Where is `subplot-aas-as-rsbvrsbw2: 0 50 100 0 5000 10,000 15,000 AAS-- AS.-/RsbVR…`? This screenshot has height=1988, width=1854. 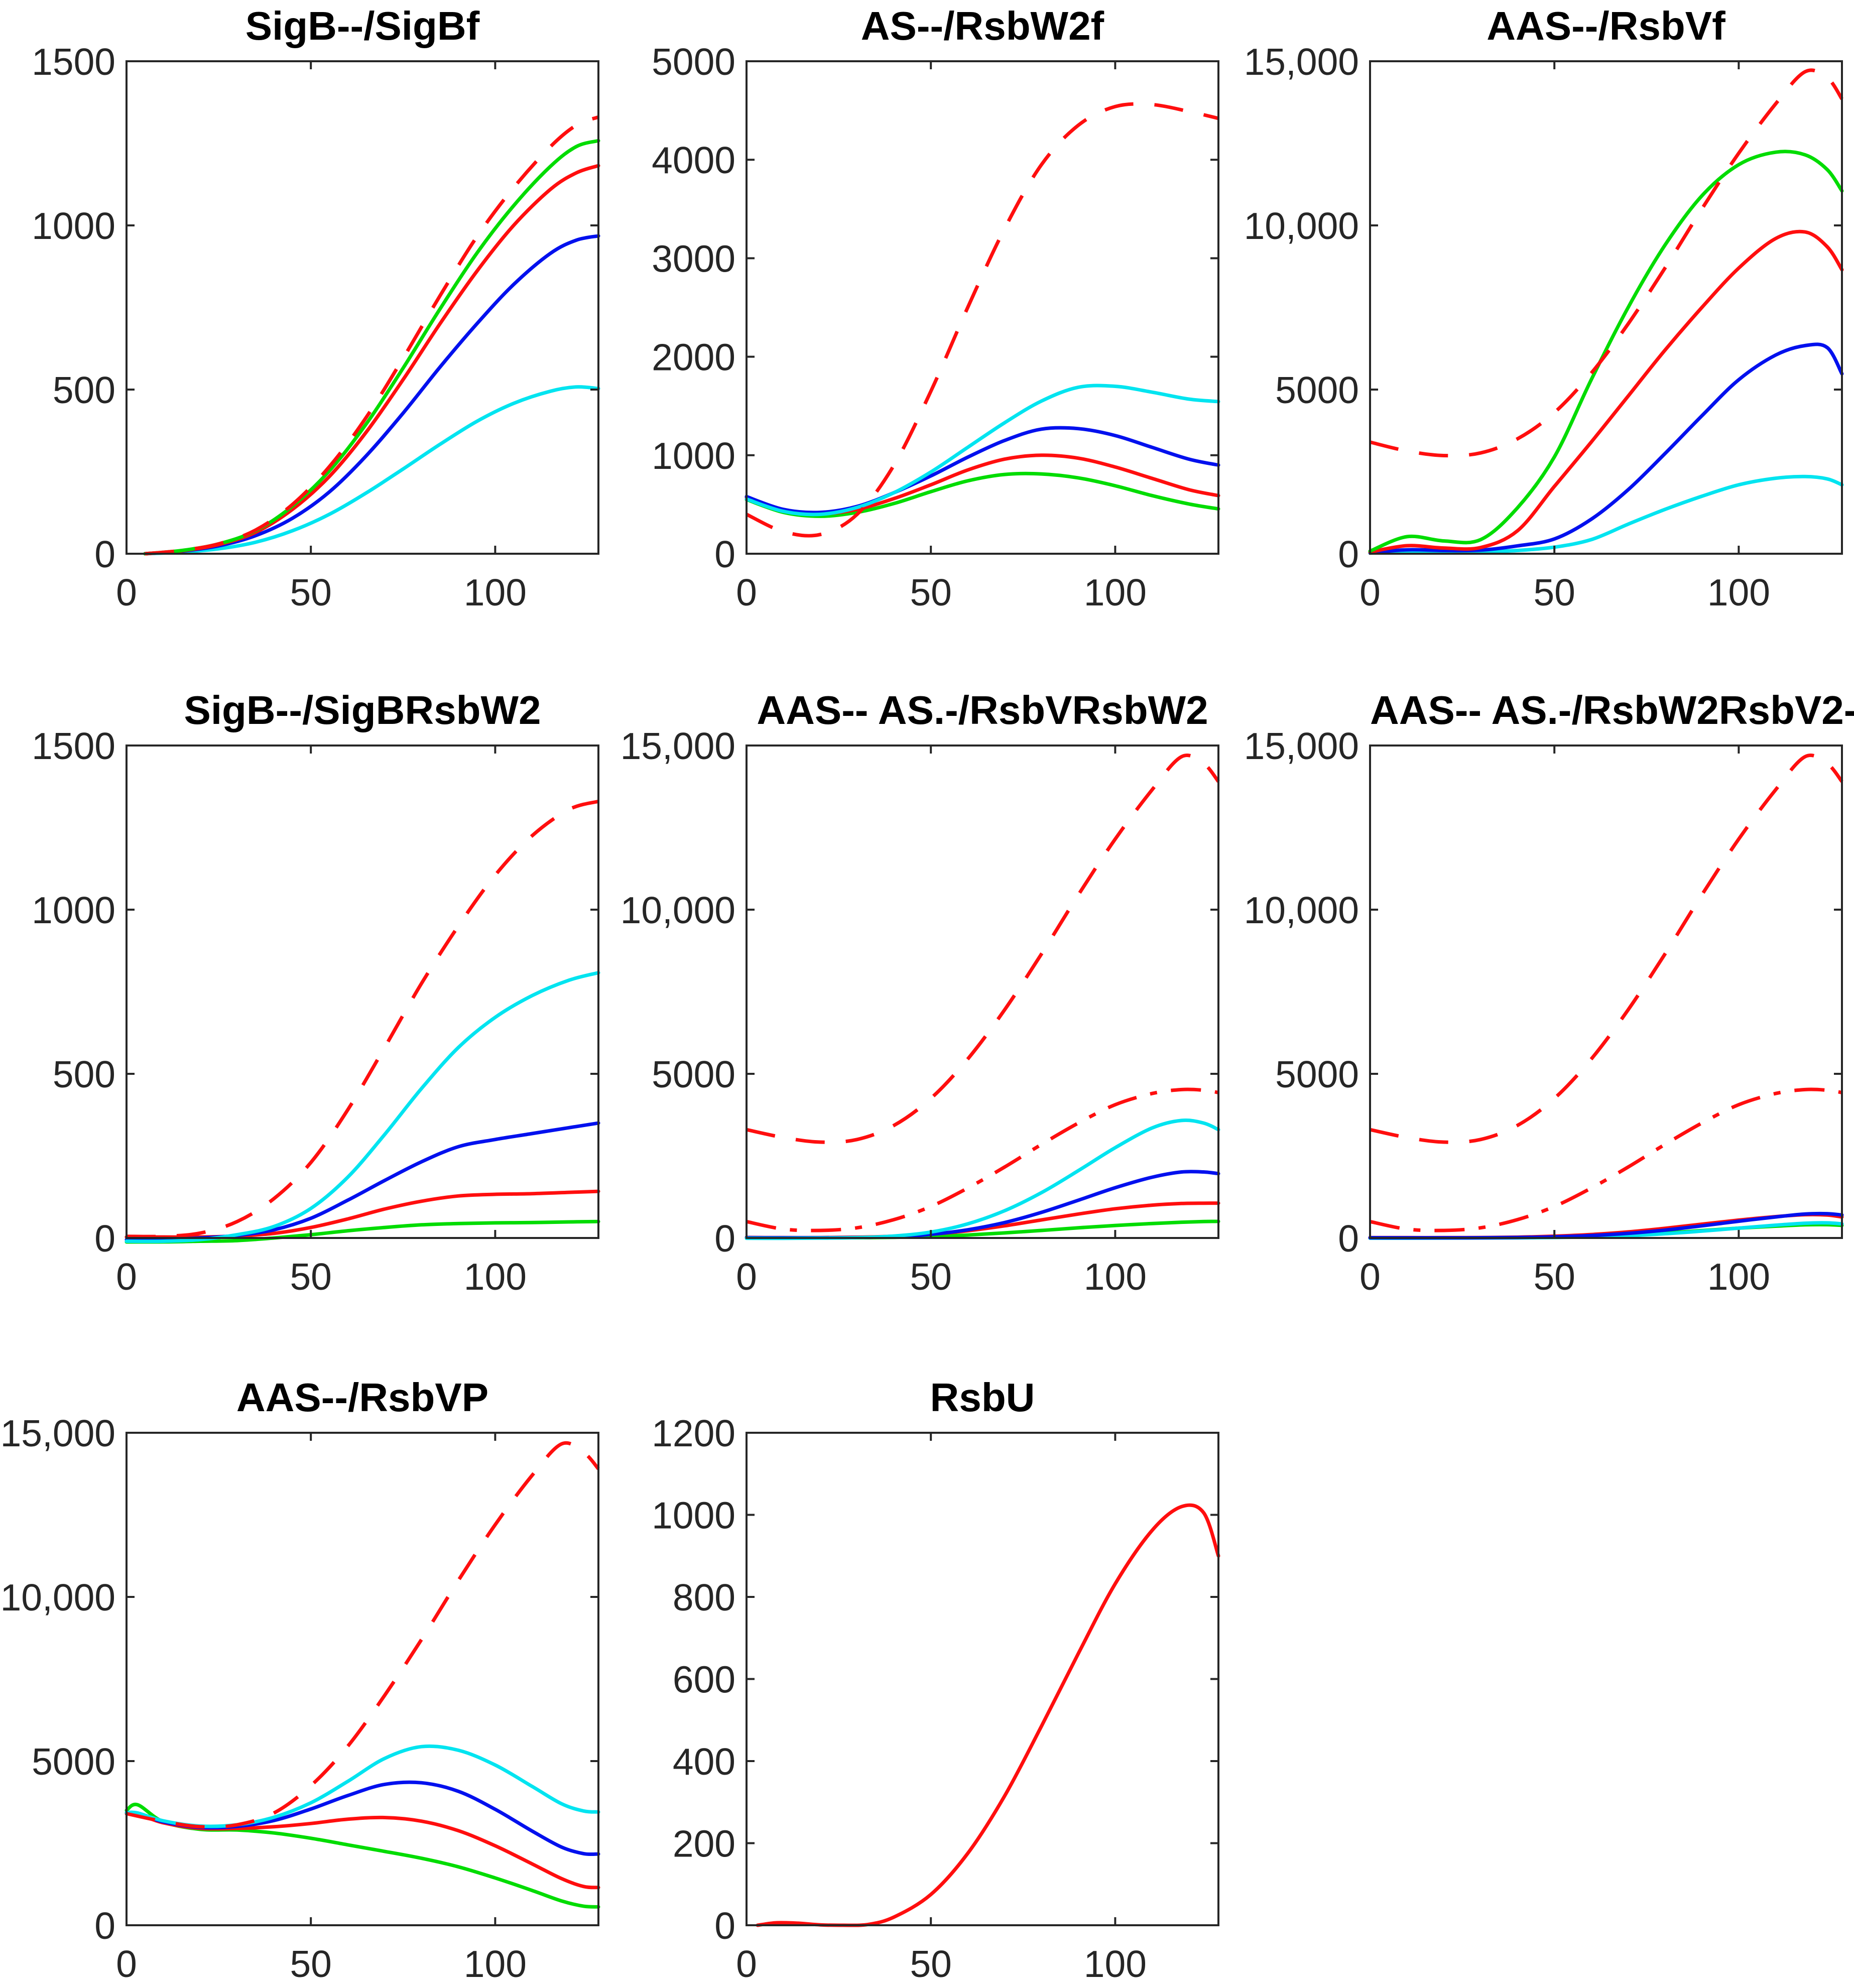 subplot-aas-as-rsbvrsbw2: 0 50 100 0 5000 10,000 15,000 AAS-- AS.-/RsbVR… is located at coordinates (927, 1001).